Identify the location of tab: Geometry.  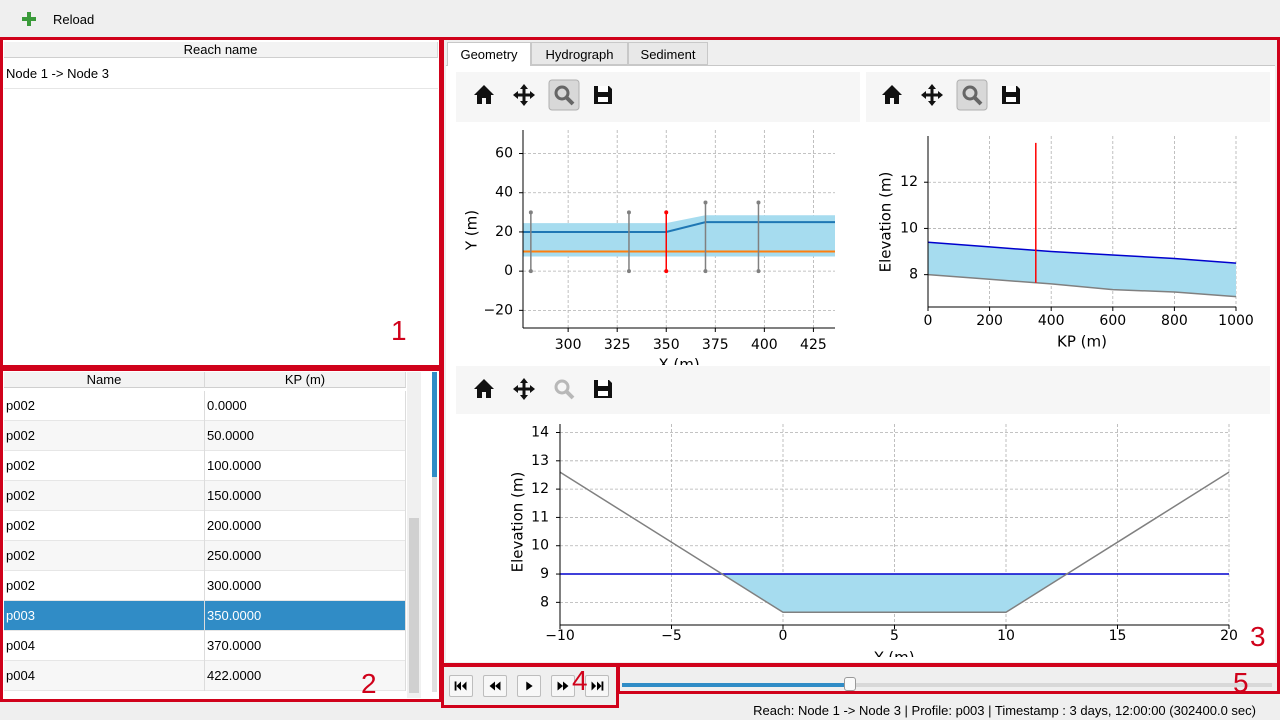
(489, 54).